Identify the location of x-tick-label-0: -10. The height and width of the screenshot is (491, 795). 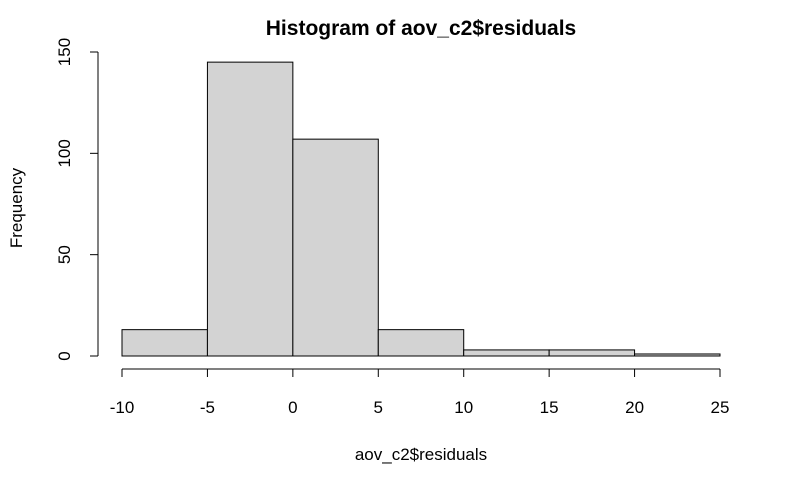
(122, 407).